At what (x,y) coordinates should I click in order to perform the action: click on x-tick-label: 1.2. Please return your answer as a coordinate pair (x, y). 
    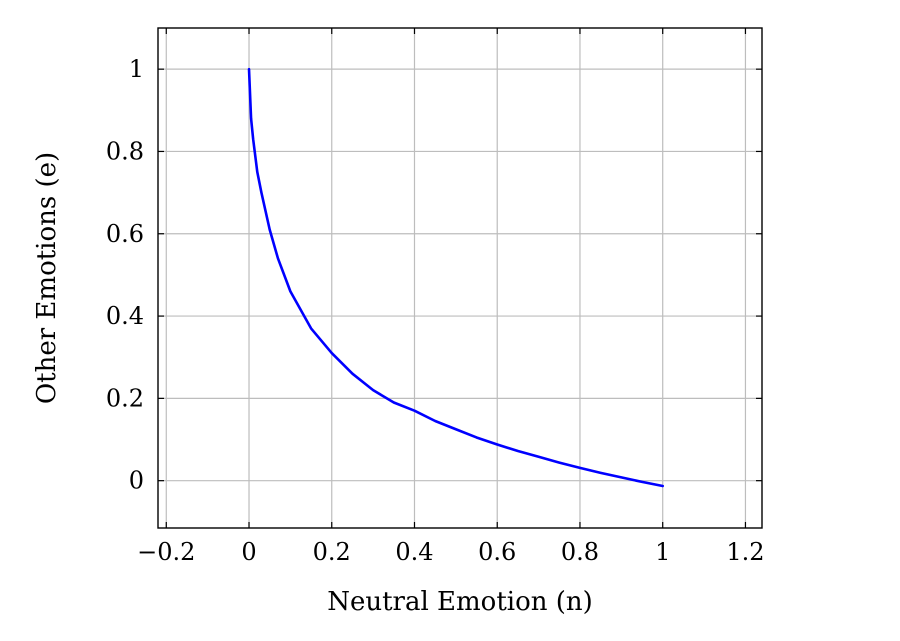
    Looking at the image, I should click on (745, 552).